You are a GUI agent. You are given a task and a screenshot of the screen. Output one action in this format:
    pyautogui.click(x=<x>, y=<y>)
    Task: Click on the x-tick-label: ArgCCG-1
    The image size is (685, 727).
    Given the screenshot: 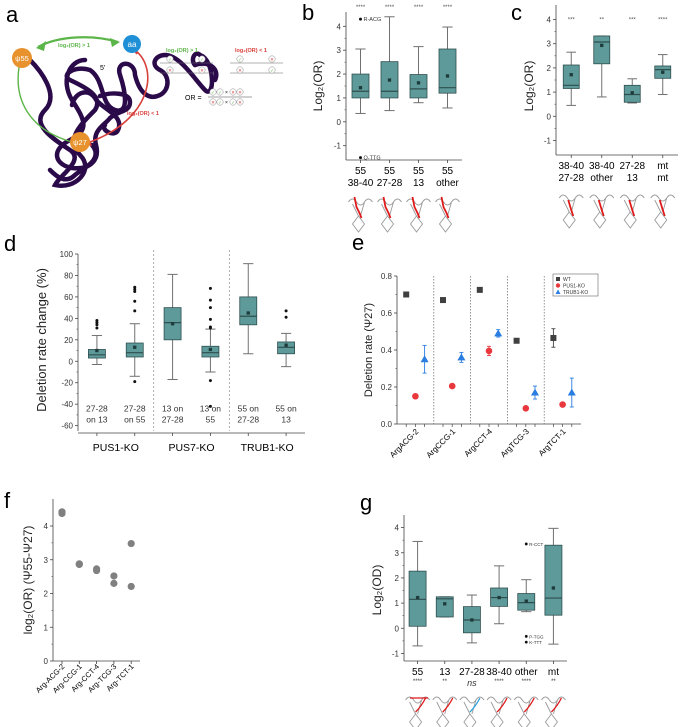 What is the action you would take?
    pyautogui.click(x=441, y=443)
    